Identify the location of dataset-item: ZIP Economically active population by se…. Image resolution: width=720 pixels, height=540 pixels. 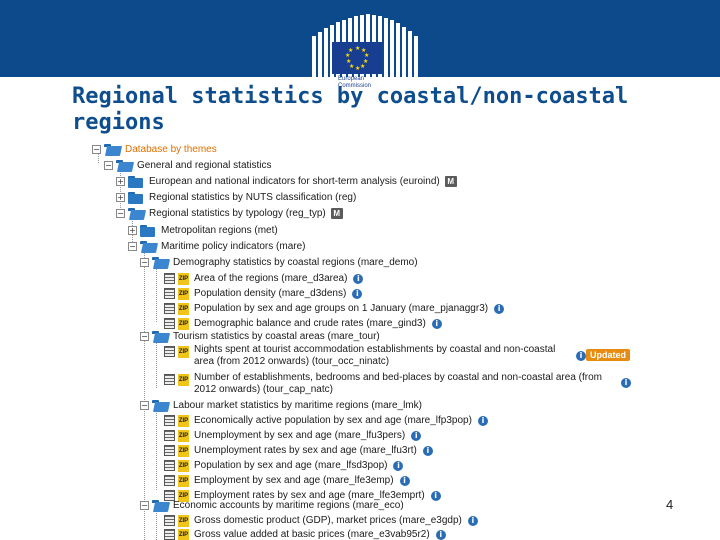
(326, 420).